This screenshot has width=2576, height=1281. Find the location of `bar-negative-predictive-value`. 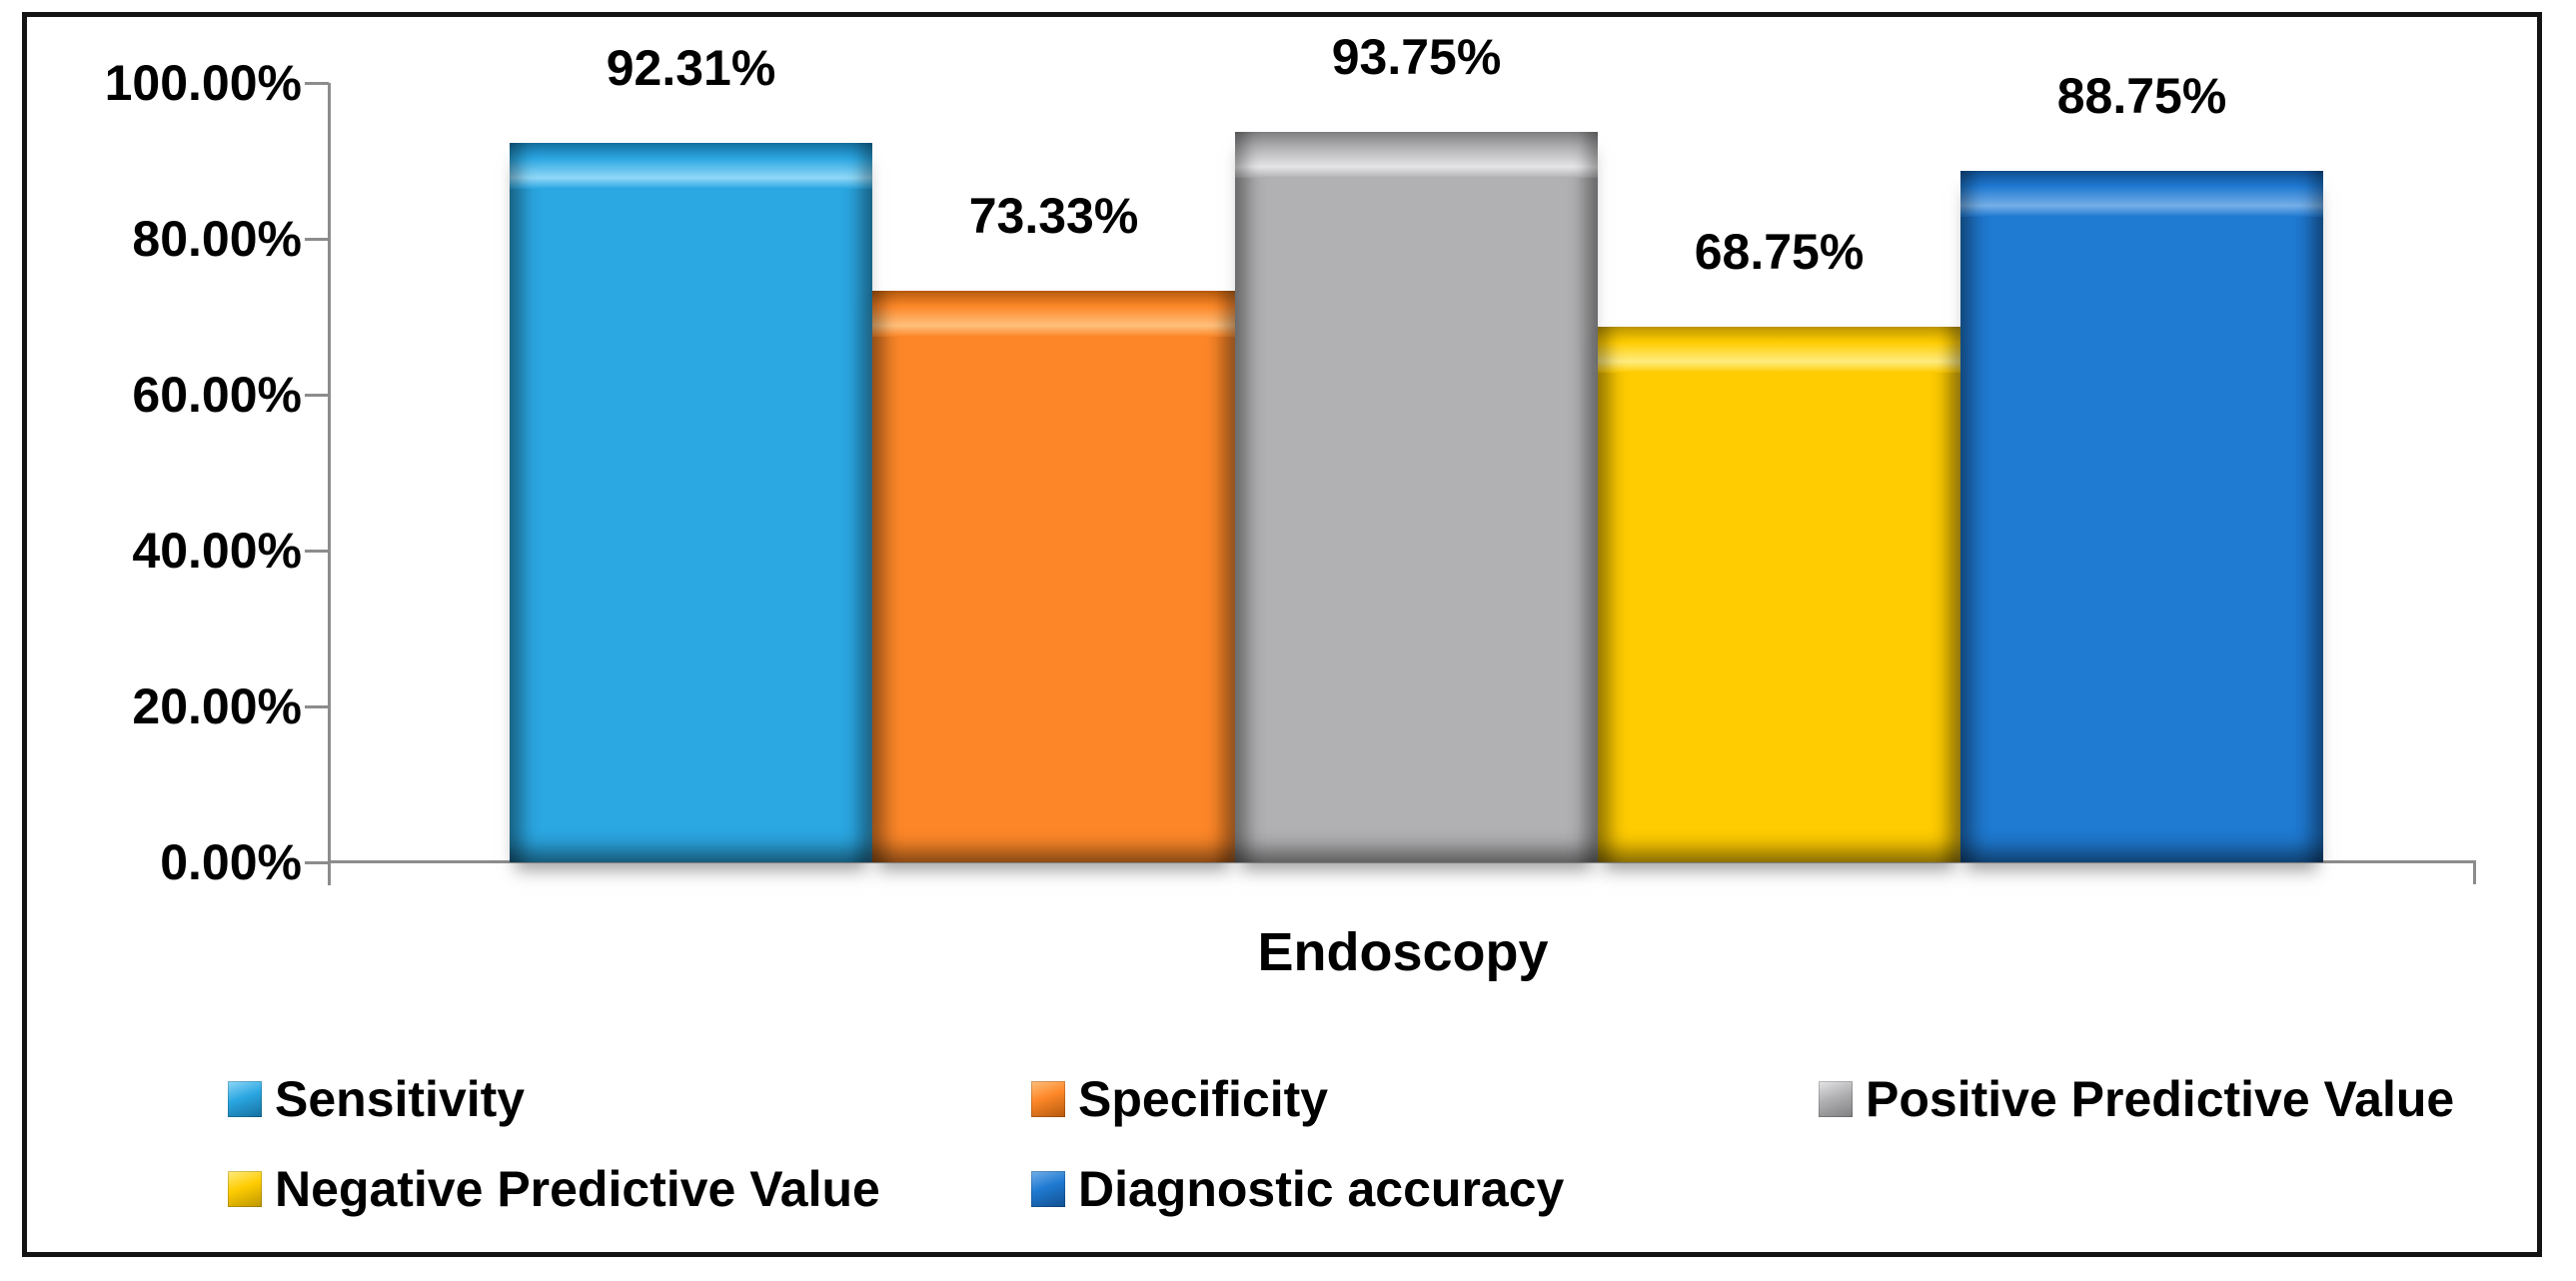

bar-negative-predictive-value is located at coordinates (1779, 594).